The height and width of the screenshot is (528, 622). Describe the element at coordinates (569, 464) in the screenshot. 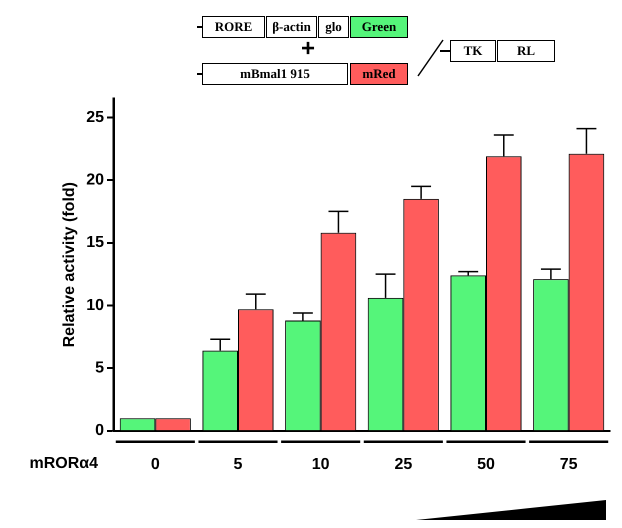

I see `x-tick-label: 75` at that location.